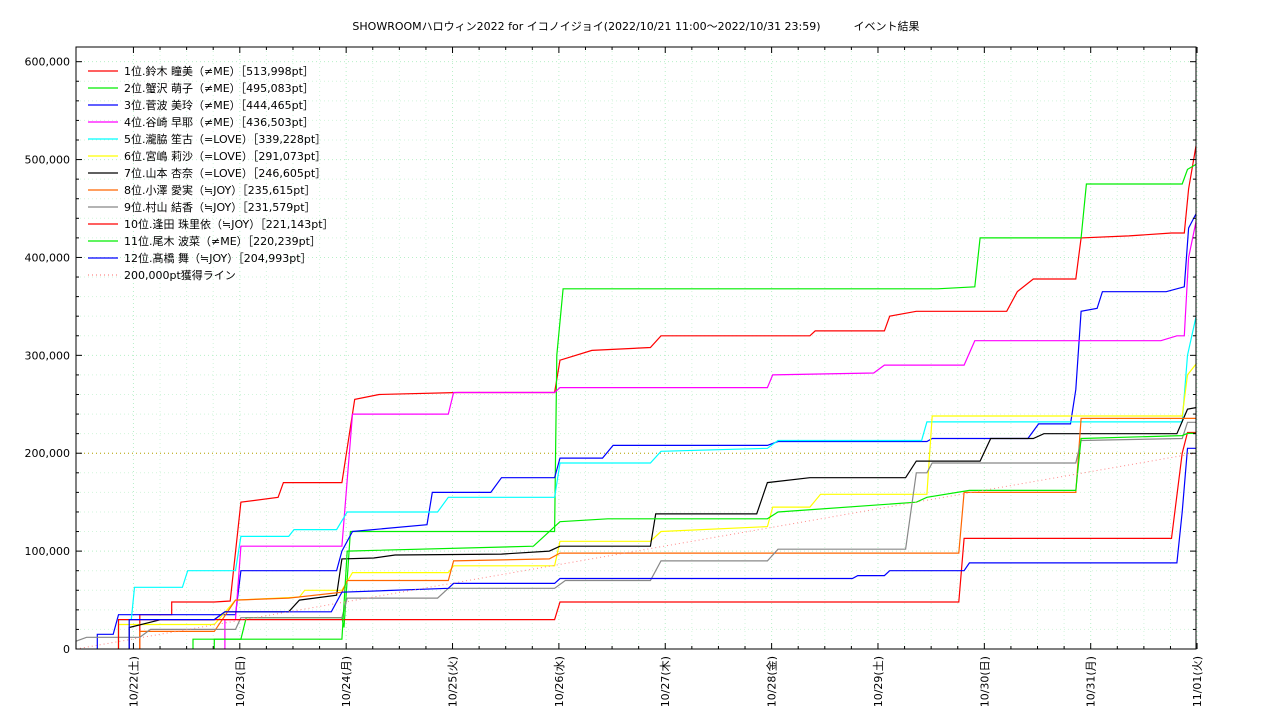  Describe the element at coordinates (225, 156) in the screenshot. I see `legend-label: 6位.宮嶋 莉沙（=LOVE）［291,073pt］` at that location.